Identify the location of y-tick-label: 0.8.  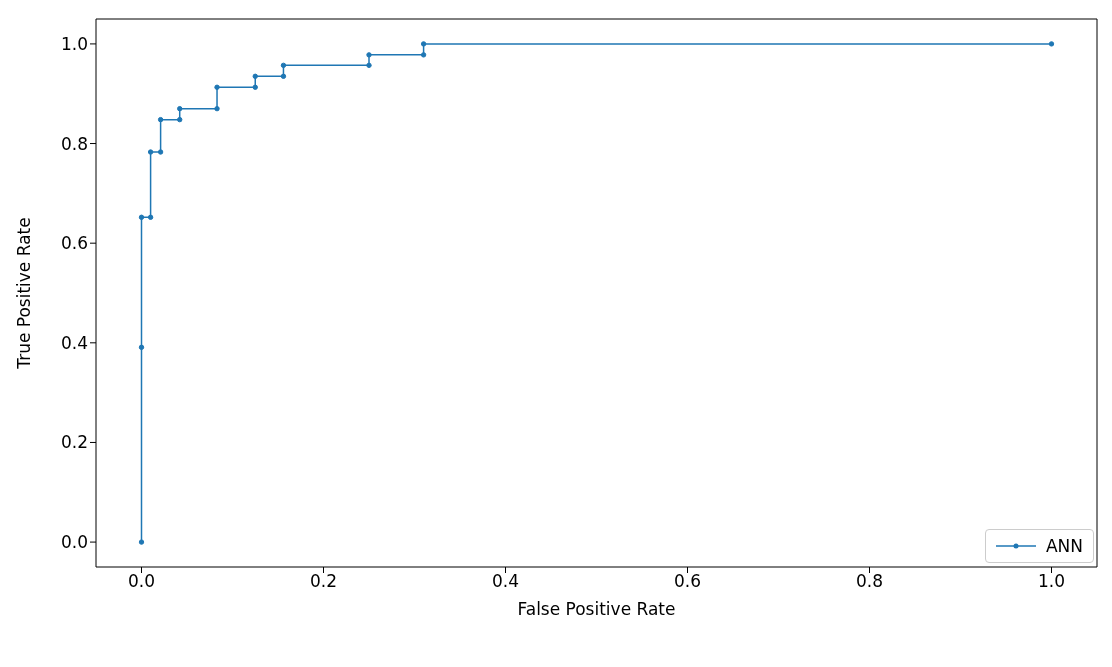
(74, 143).